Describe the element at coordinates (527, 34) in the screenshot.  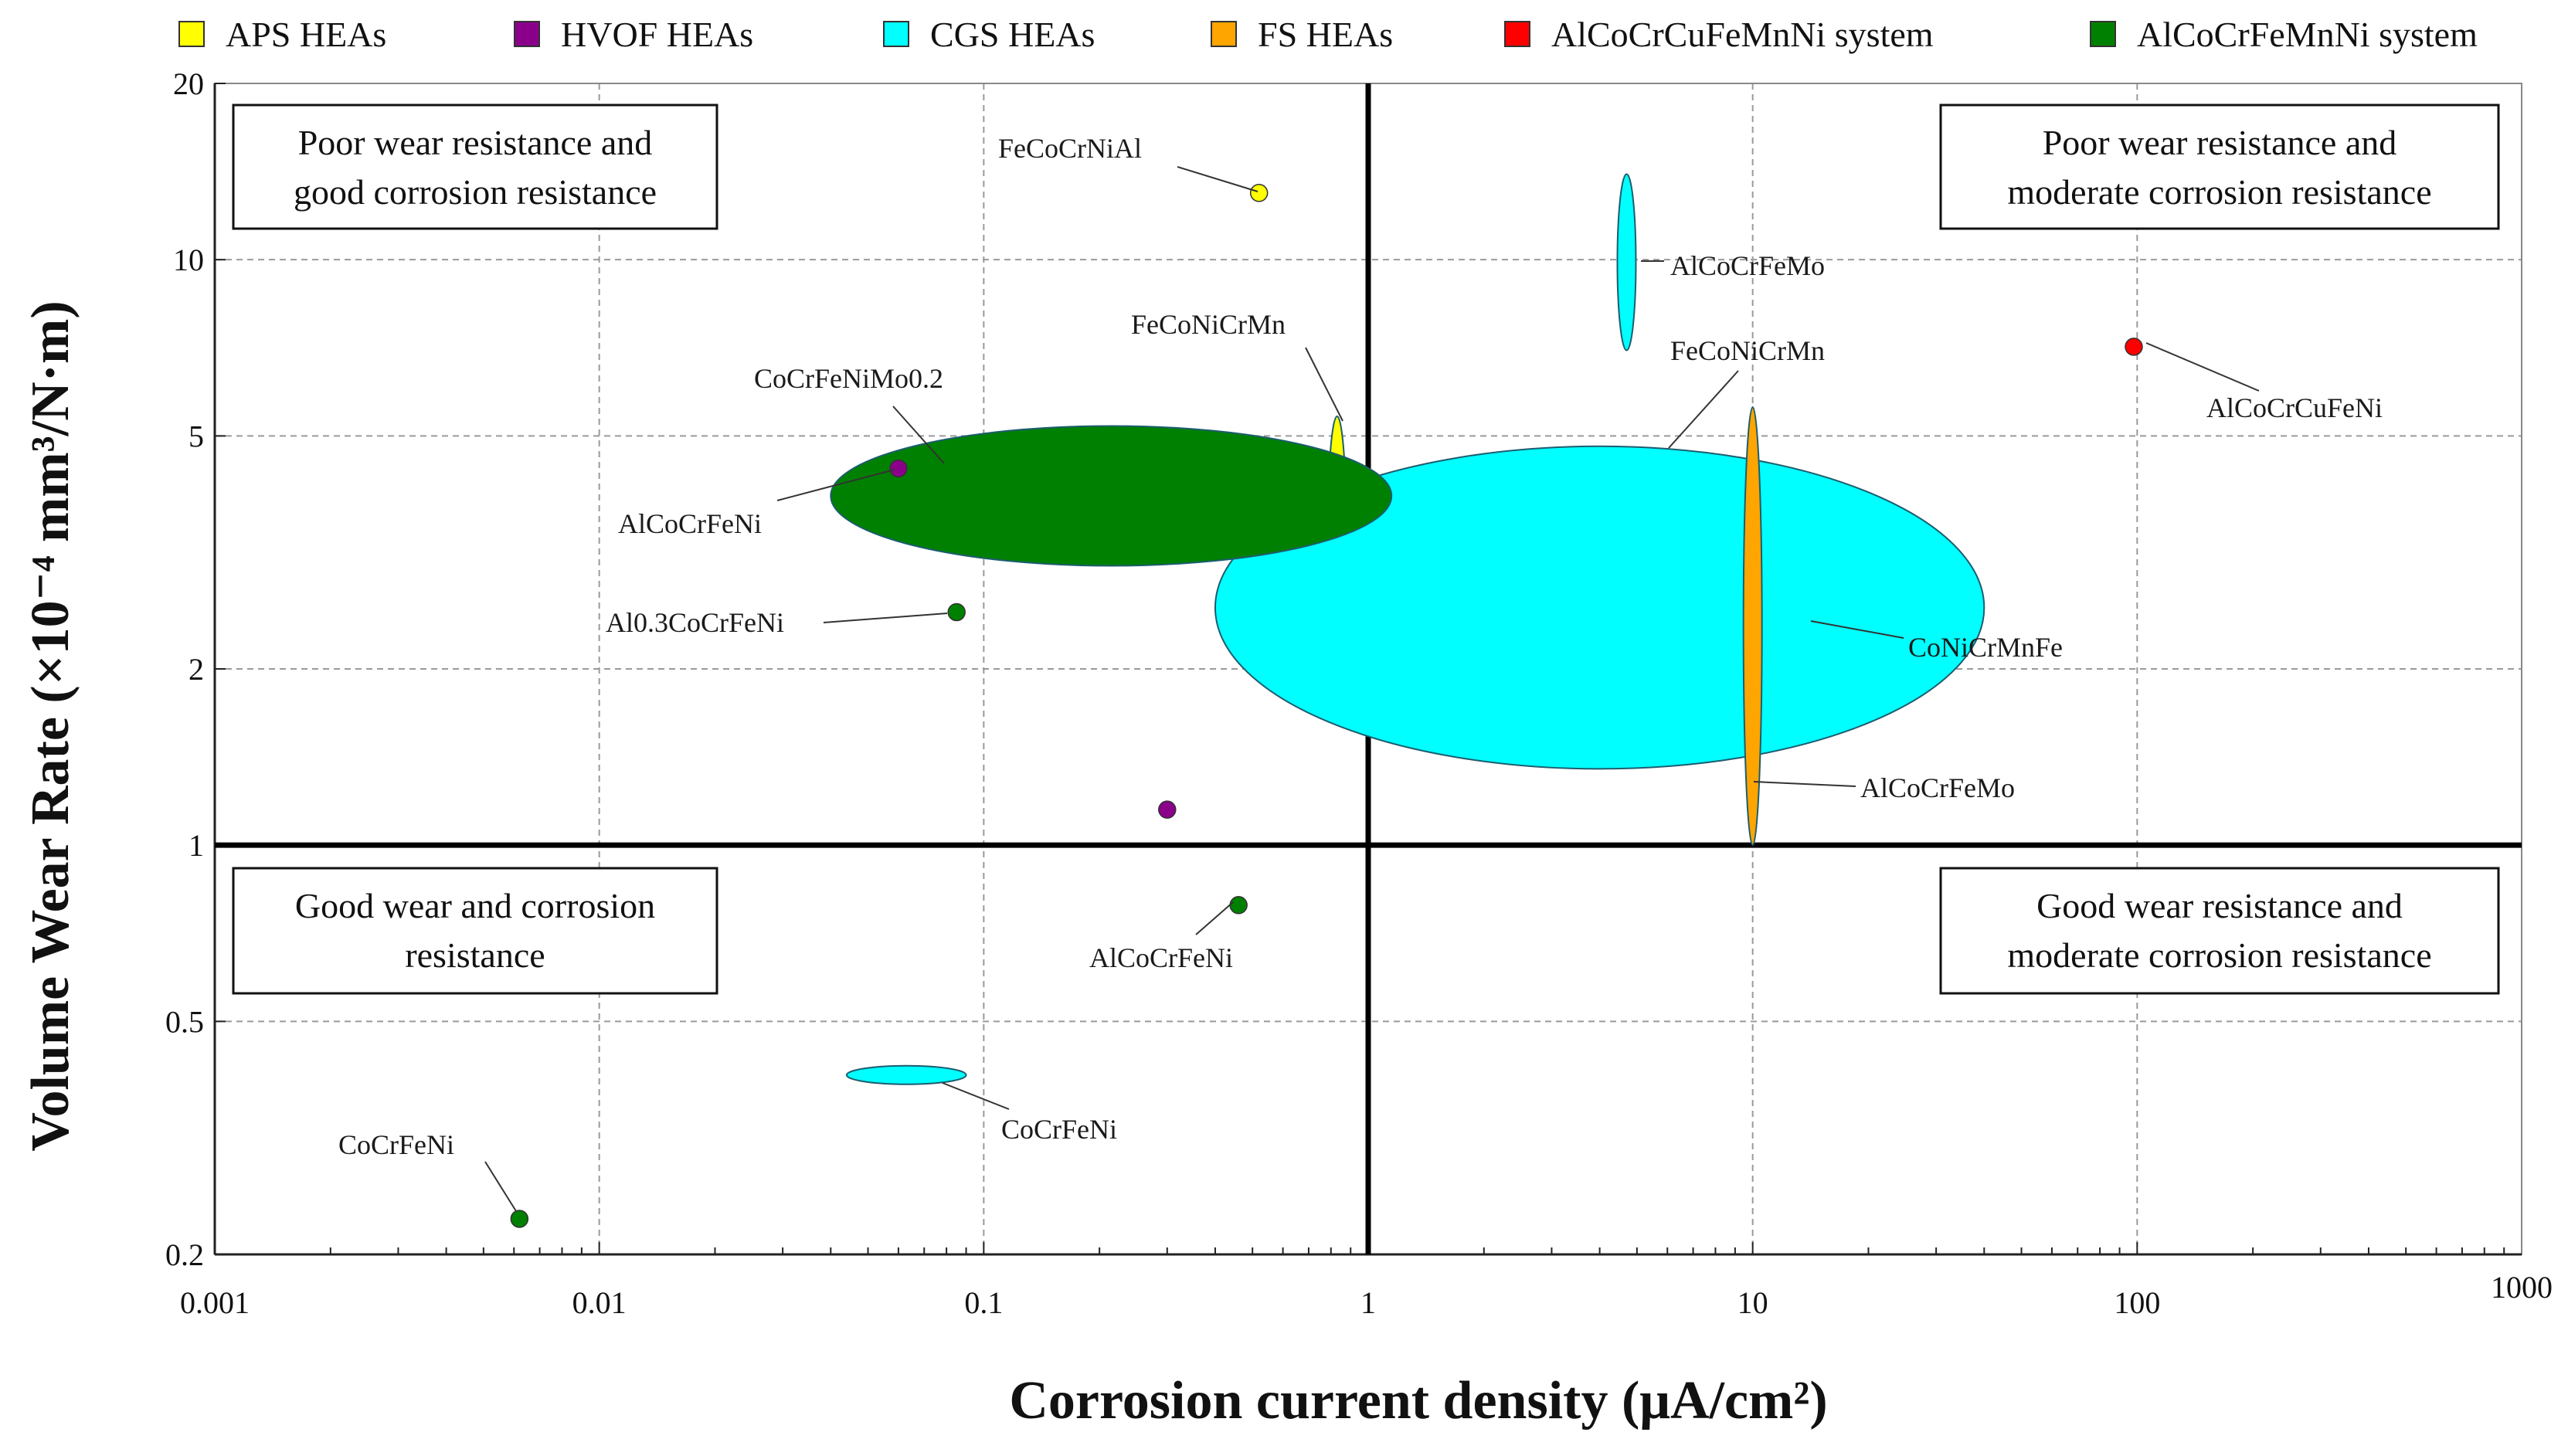
I see `legend-swatch-hvof-heas` at that location.